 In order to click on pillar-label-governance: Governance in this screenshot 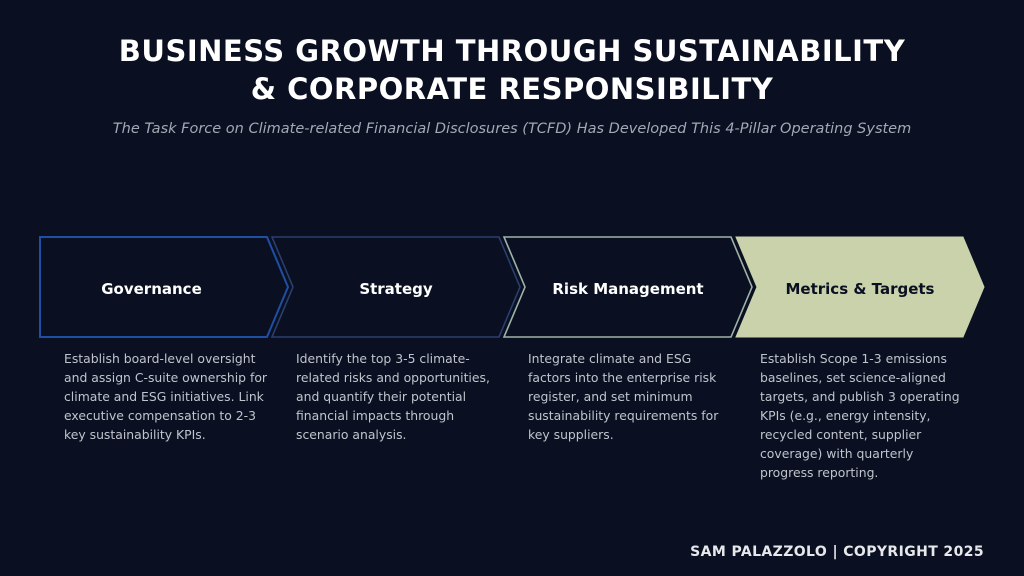, I will do `click(151, 289)`.